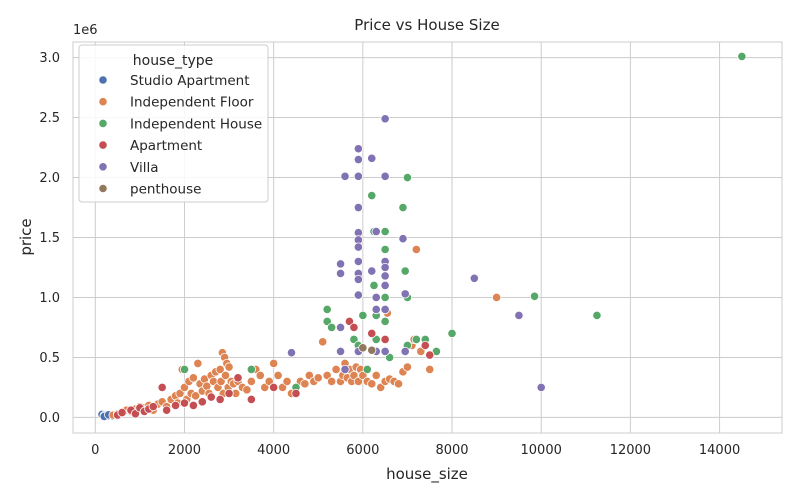  What do you see at coordinates (144, 168) in the screenshot?
I see `legend-label: Villa` at bounding box center [144, 168].